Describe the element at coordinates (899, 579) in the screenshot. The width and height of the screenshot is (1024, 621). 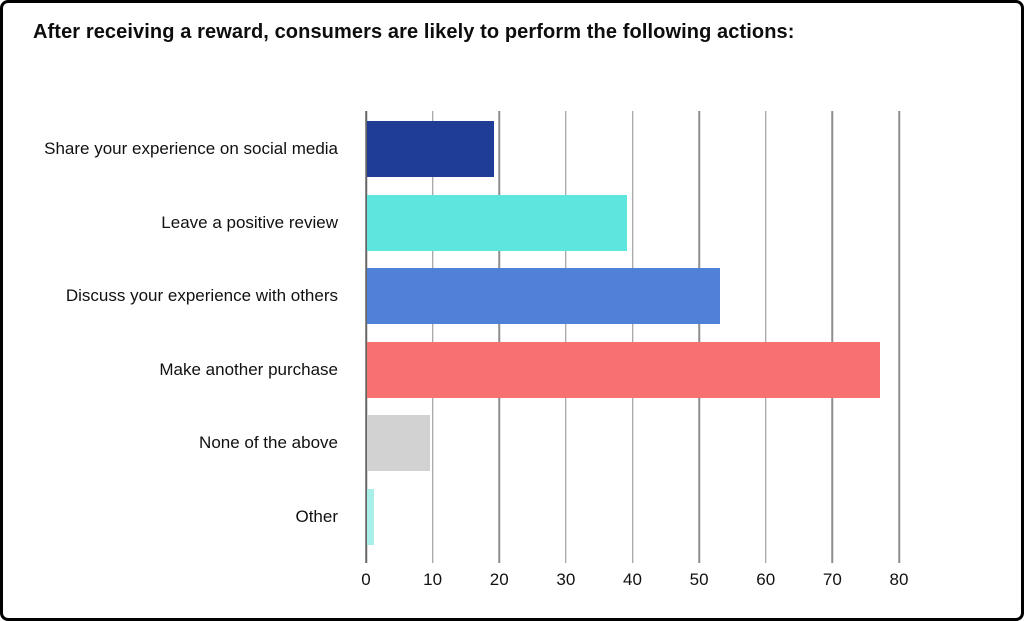
I see `x-tick-label: 80` at that location.